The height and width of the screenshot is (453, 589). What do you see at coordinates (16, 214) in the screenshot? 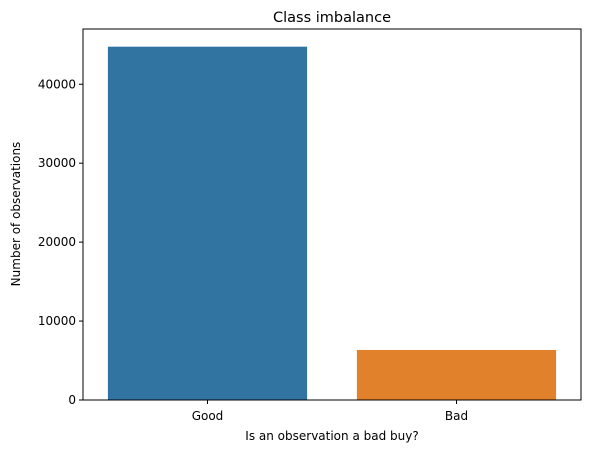
I see `y-axis-label: Number of observations` at bounding box center [16, 214].